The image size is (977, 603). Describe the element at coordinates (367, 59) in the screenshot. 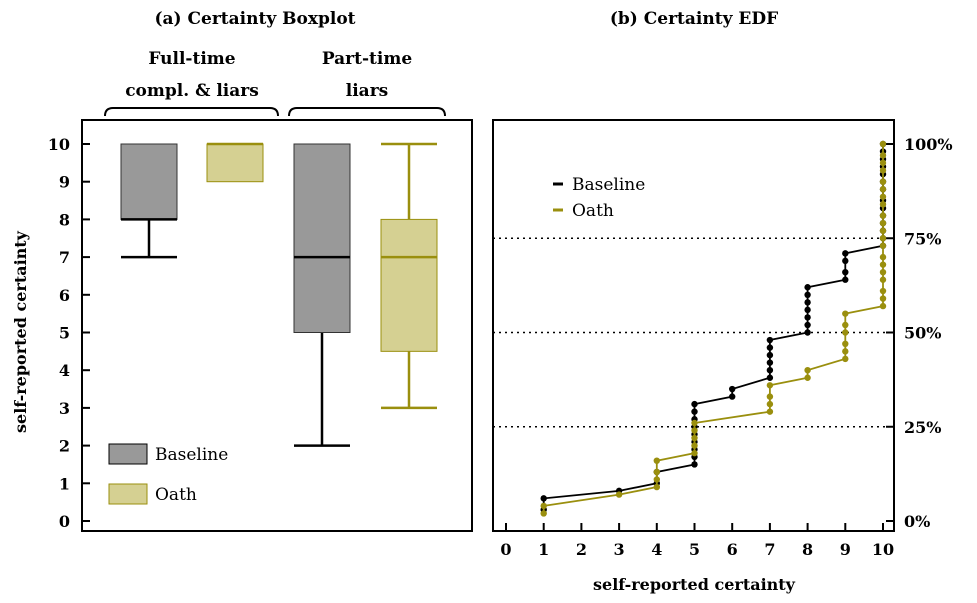

I see `group-label-parttime-line1: Part-time` at that location.